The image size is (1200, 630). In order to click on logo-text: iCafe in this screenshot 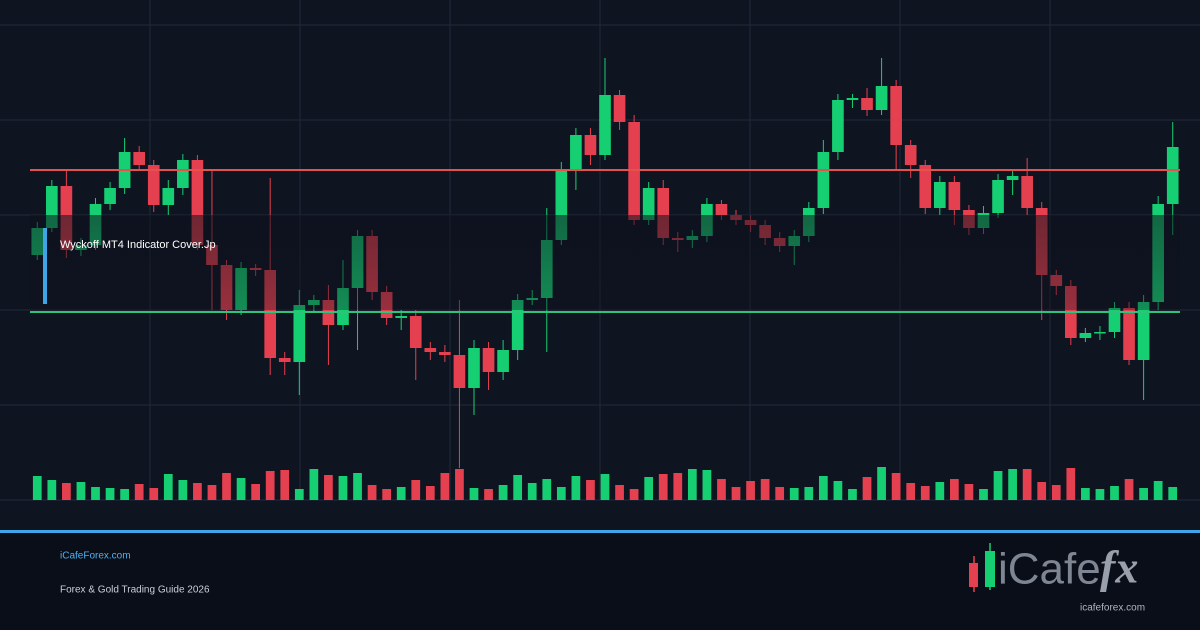, I will do `click(1049, 569)`.